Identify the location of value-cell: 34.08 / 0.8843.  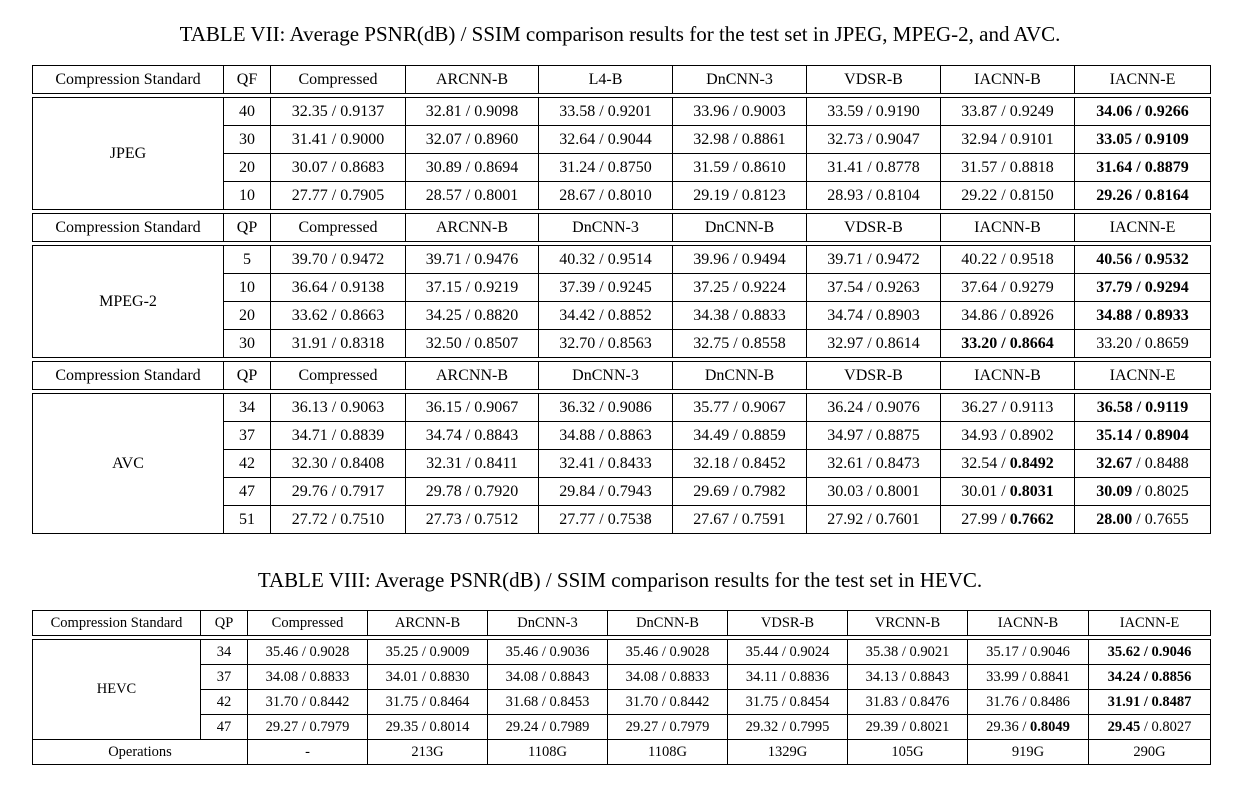
(547, 677).